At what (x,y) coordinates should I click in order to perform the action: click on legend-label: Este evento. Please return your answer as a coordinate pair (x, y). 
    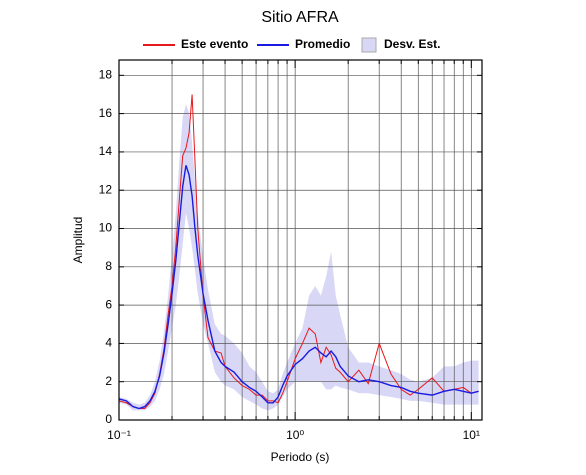
    Looking at the image, I should click on (214, 44).